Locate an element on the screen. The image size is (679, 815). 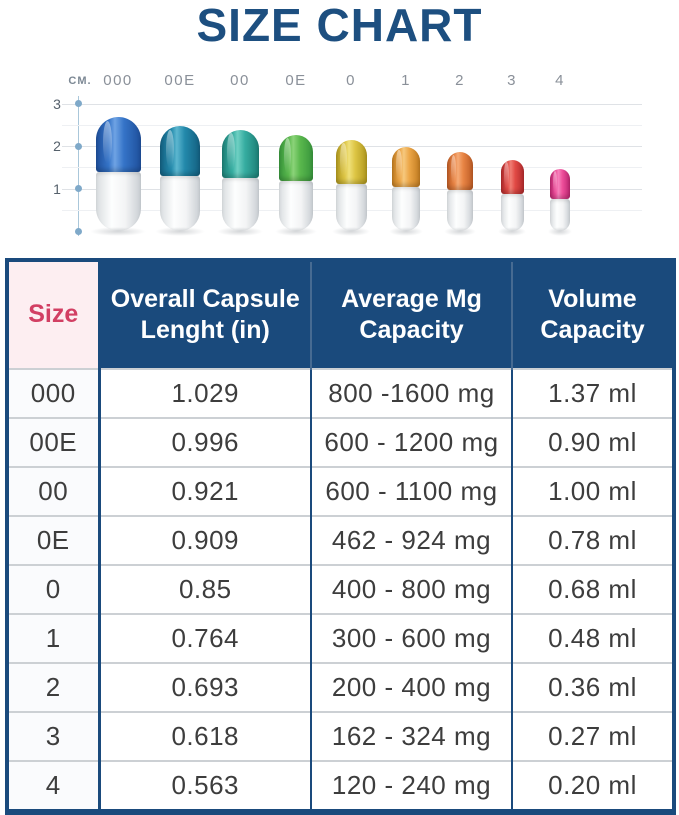
header-length: Overall Capsule Lenght (in) is located at coordinates (204, 314).